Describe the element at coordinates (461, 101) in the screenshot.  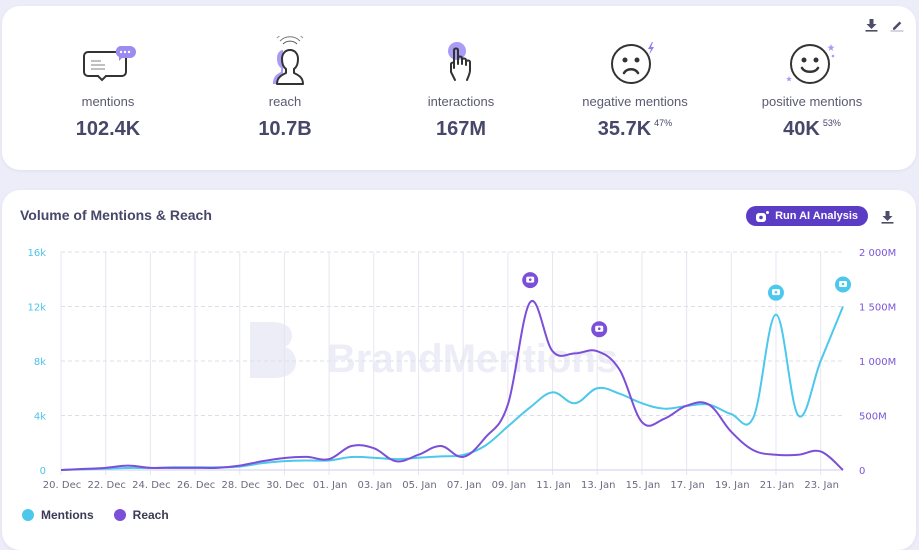
I see `stat-label: interactions` at that location.